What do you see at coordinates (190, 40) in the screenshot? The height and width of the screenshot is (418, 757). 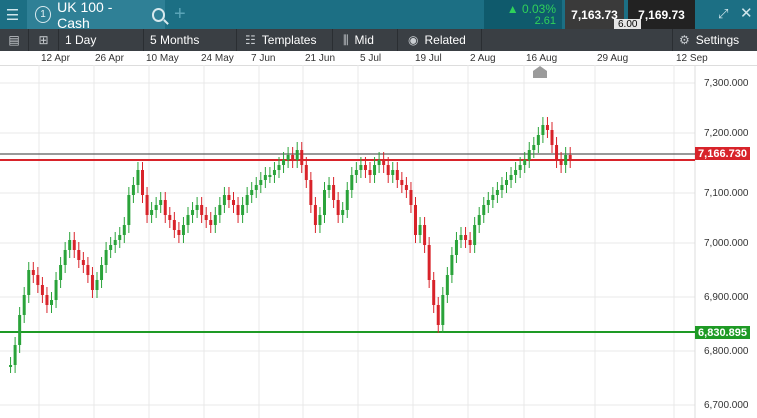 I see `range-dropdown: 5 Months` at bounding box center [190, 40].